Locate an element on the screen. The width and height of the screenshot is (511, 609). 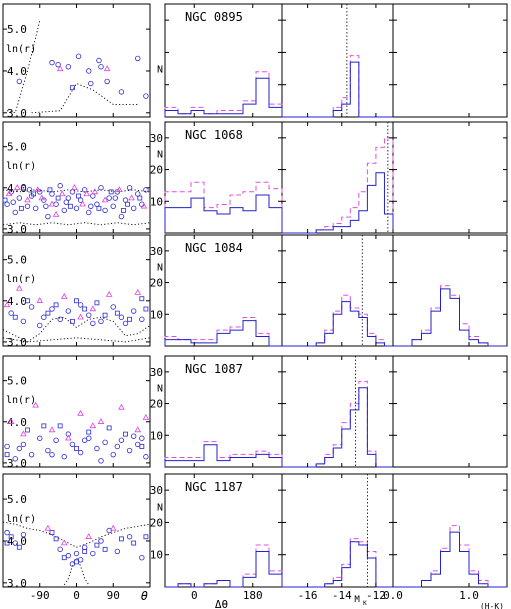
dtheta-ytick-label: 30 is located at coordinates (156, 251).